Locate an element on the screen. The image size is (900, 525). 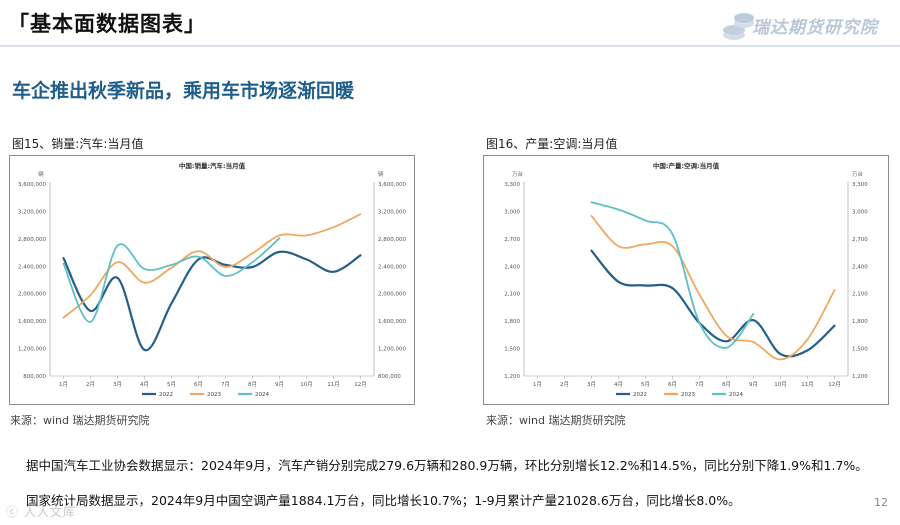
chart1-xtick-label: 10月 is located at coordinates (306, 384).